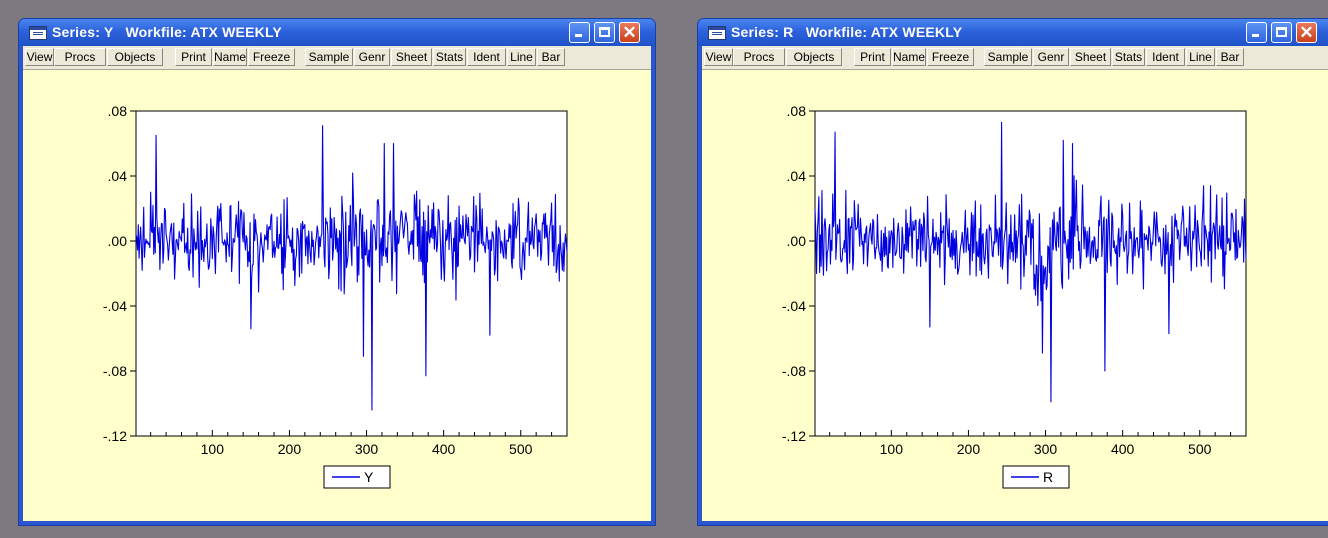  Describe the element at coordinates (369, 477) in the screenshot. I see `legend-label: Y` at that location.